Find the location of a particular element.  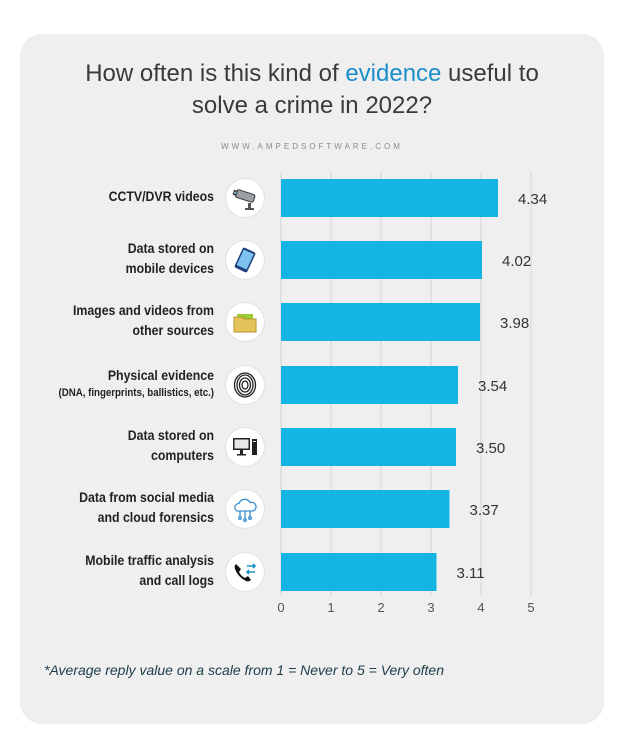

fingerprint-icon is located at coordinates (245, 385).